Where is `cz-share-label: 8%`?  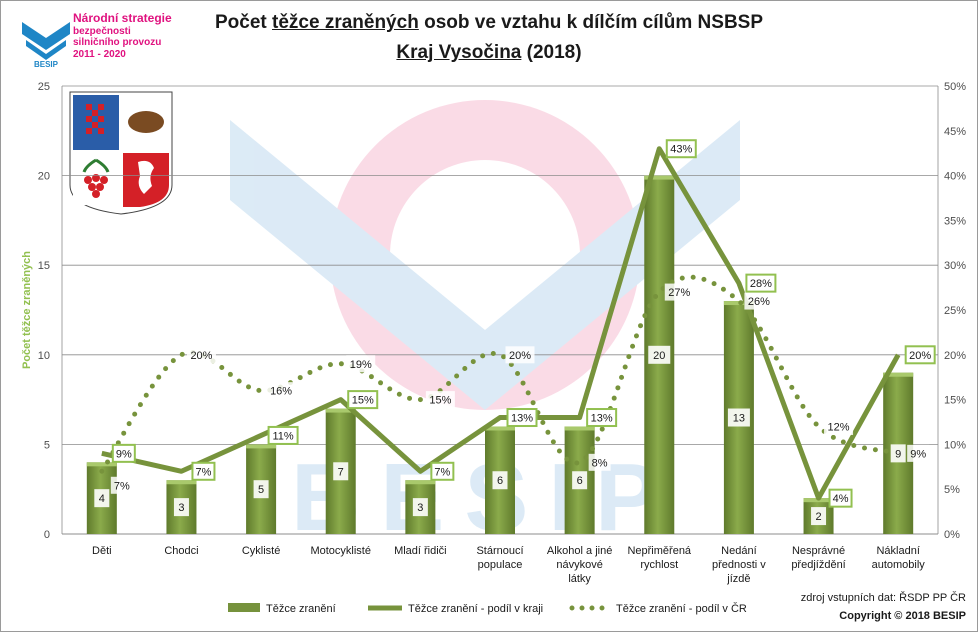 cz-share-label: 8% is located at coordinates (600, 463).